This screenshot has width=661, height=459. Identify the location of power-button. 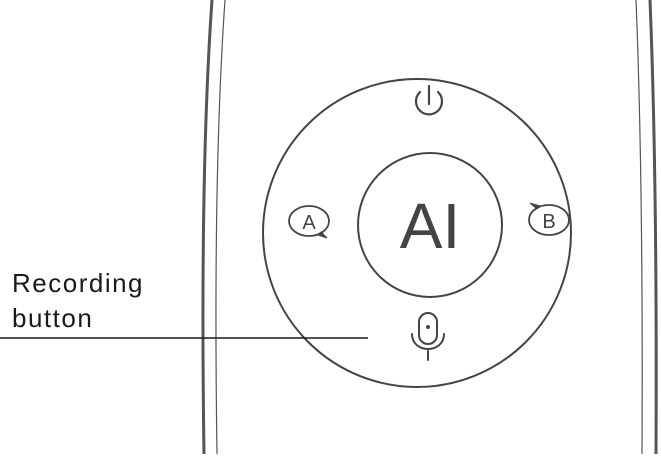
(429, 100).